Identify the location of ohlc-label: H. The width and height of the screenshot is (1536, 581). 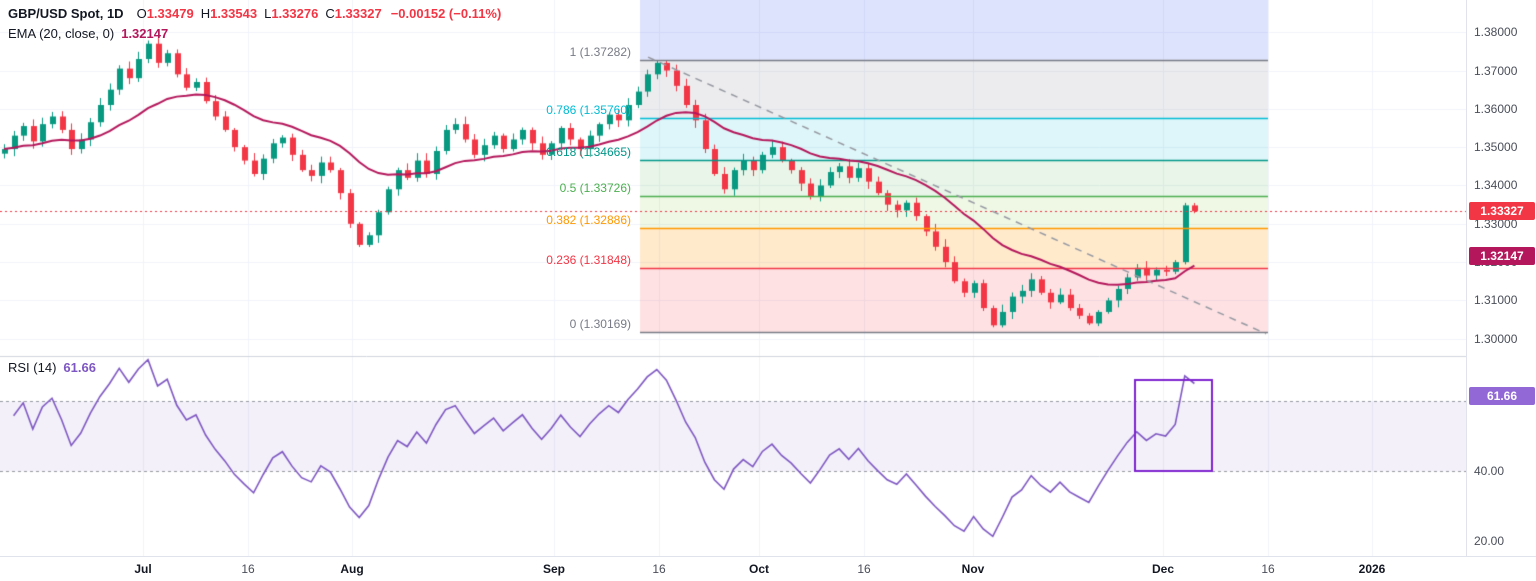
(205, 13).